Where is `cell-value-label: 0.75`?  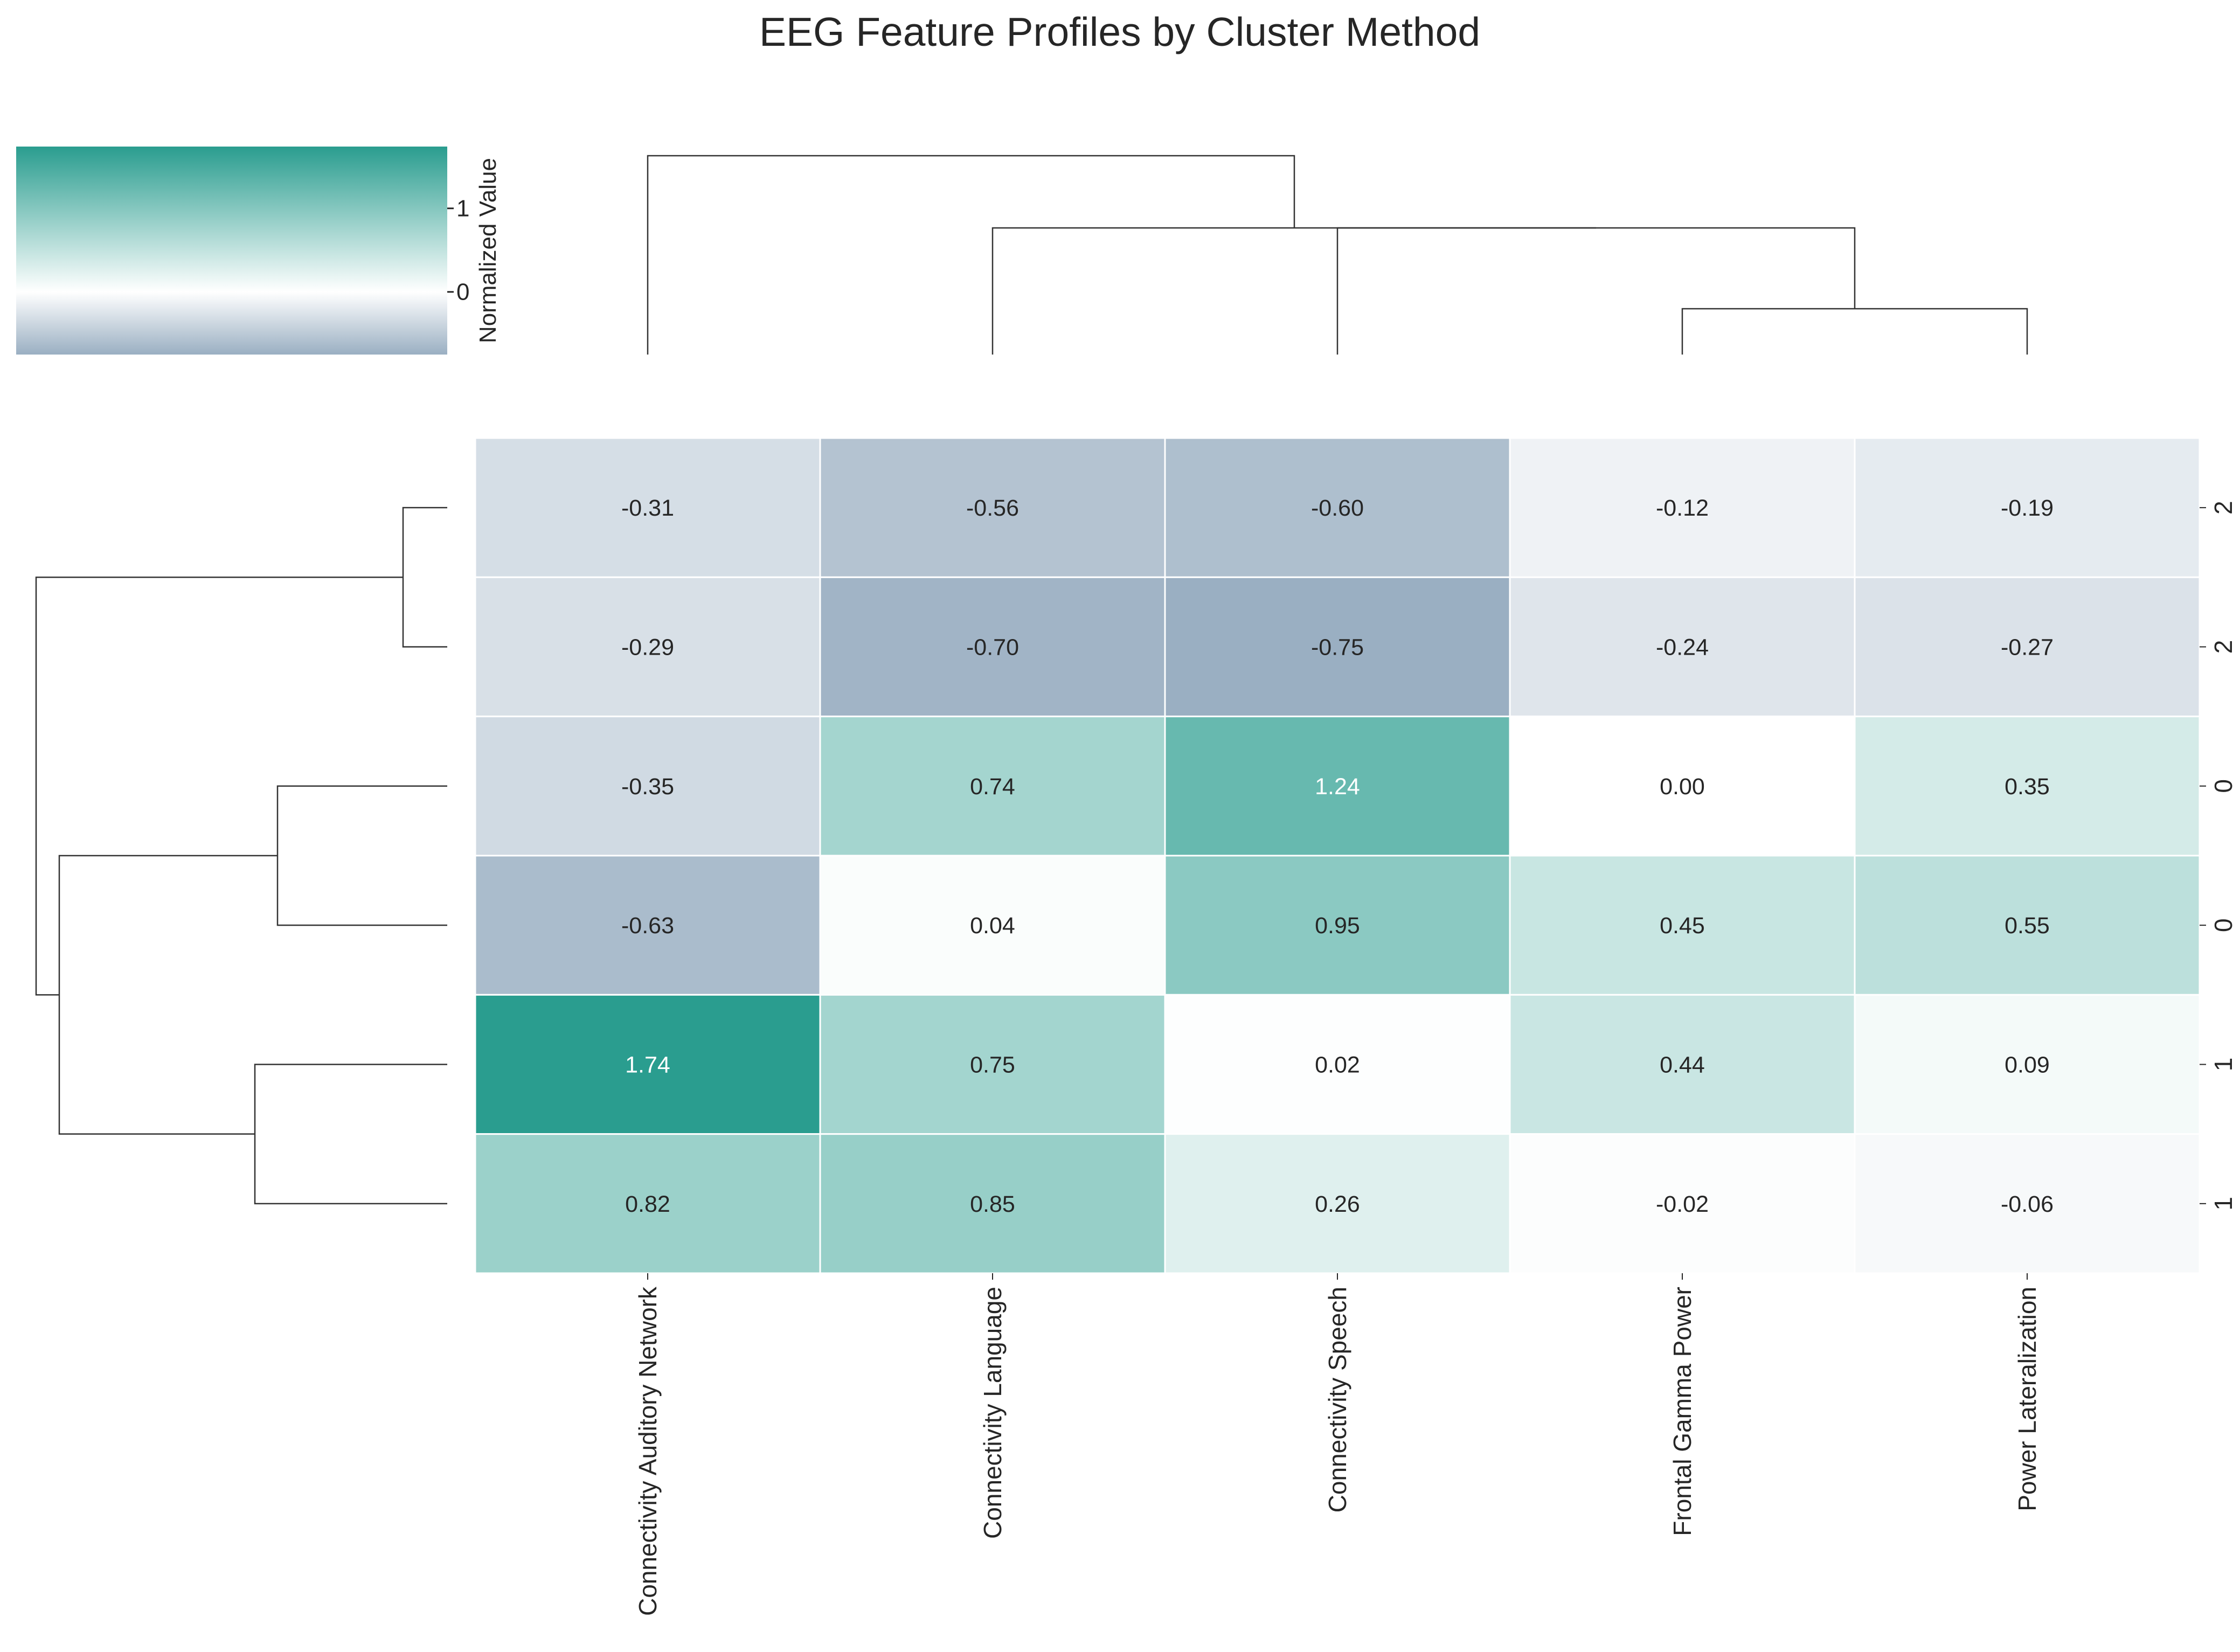 cell-value-label: 0.75 is located at coordinates (992, 1065).